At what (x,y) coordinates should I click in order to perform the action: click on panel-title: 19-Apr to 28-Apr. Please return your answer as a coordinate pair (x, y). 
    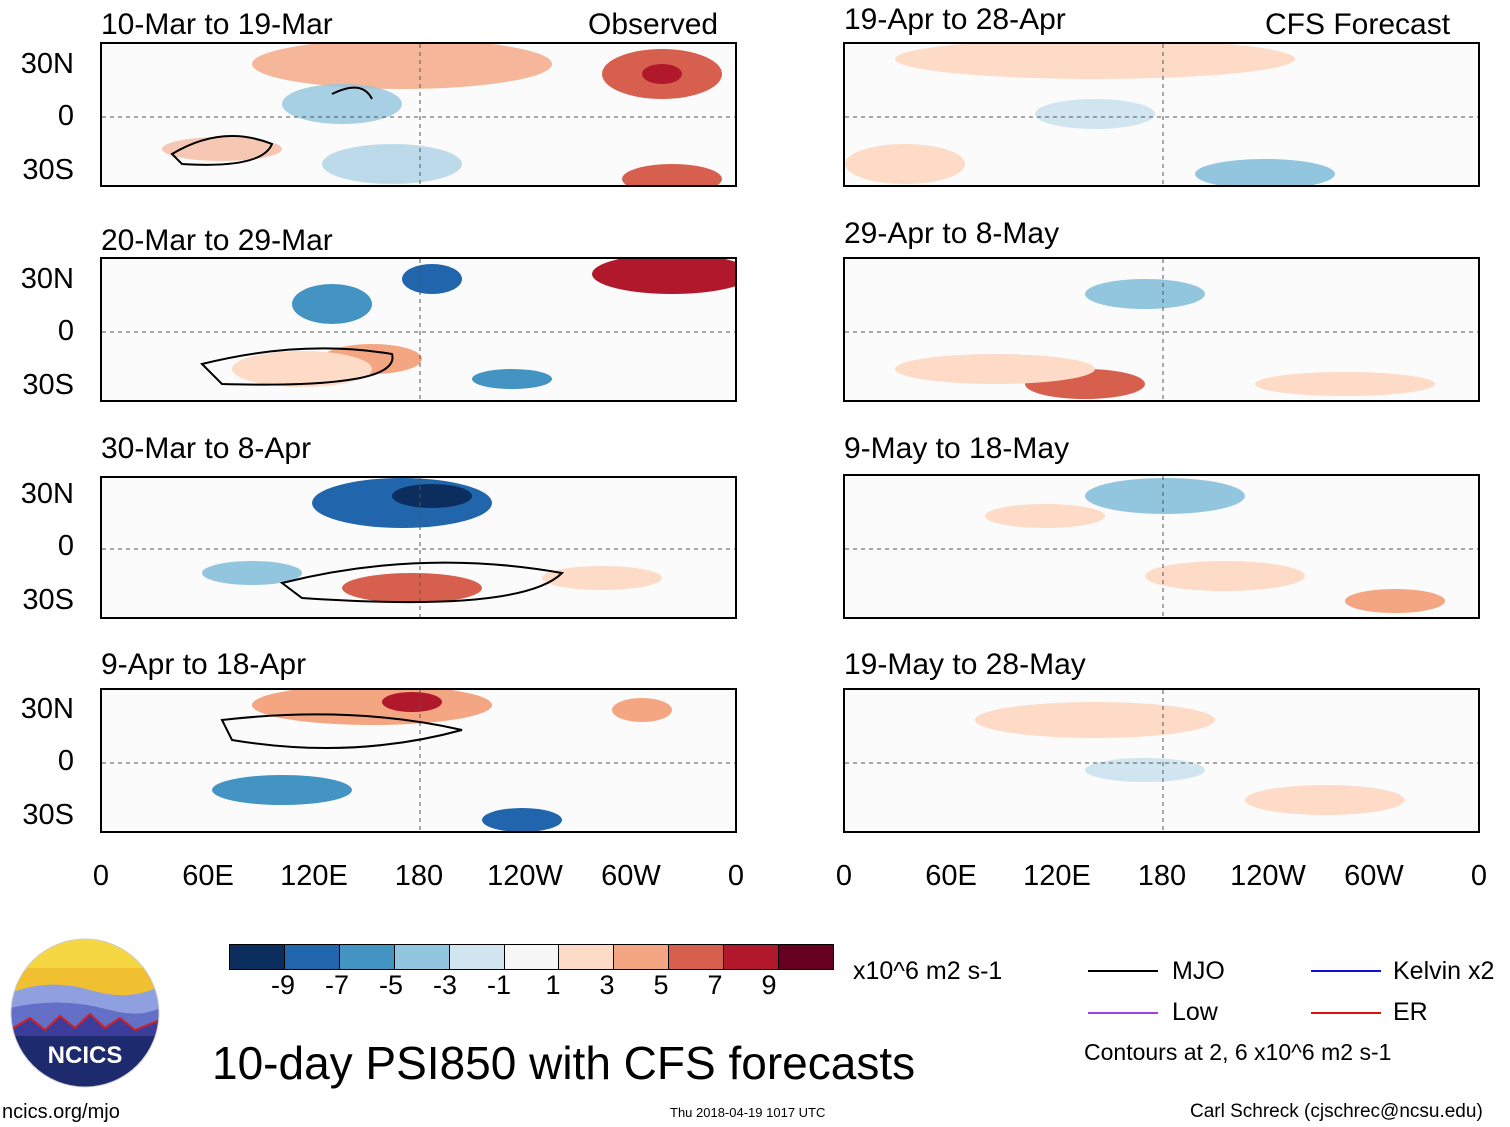
    Looking at the image, I should click on (955, 19).